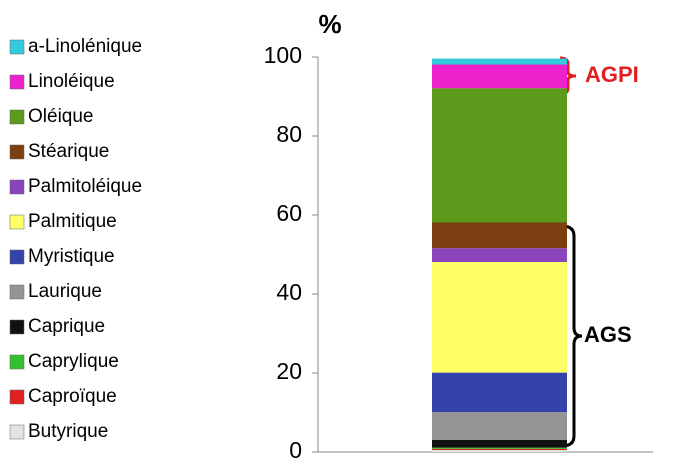  Describe the element at coordinates (329, 24) in the screenshot. I see `y-axis-label: %` at that location.